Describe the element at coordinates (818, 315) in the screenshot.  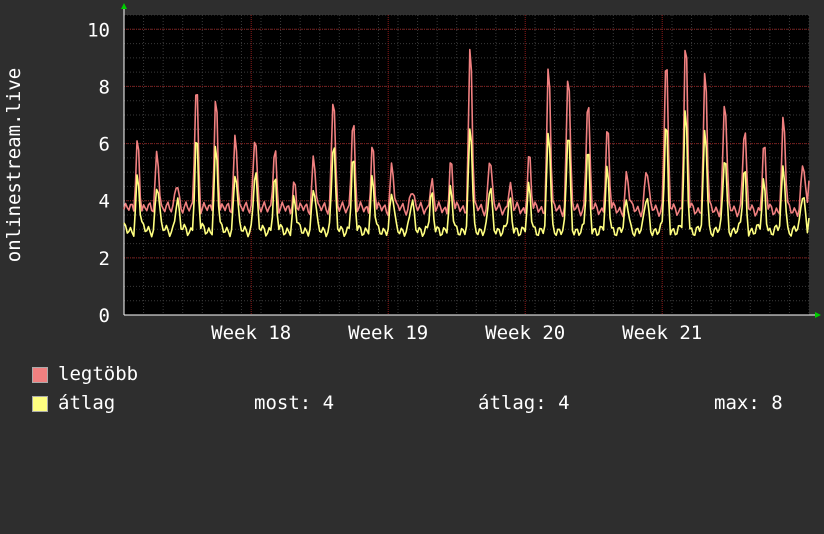
I see `x-axis-arrow` at that location.